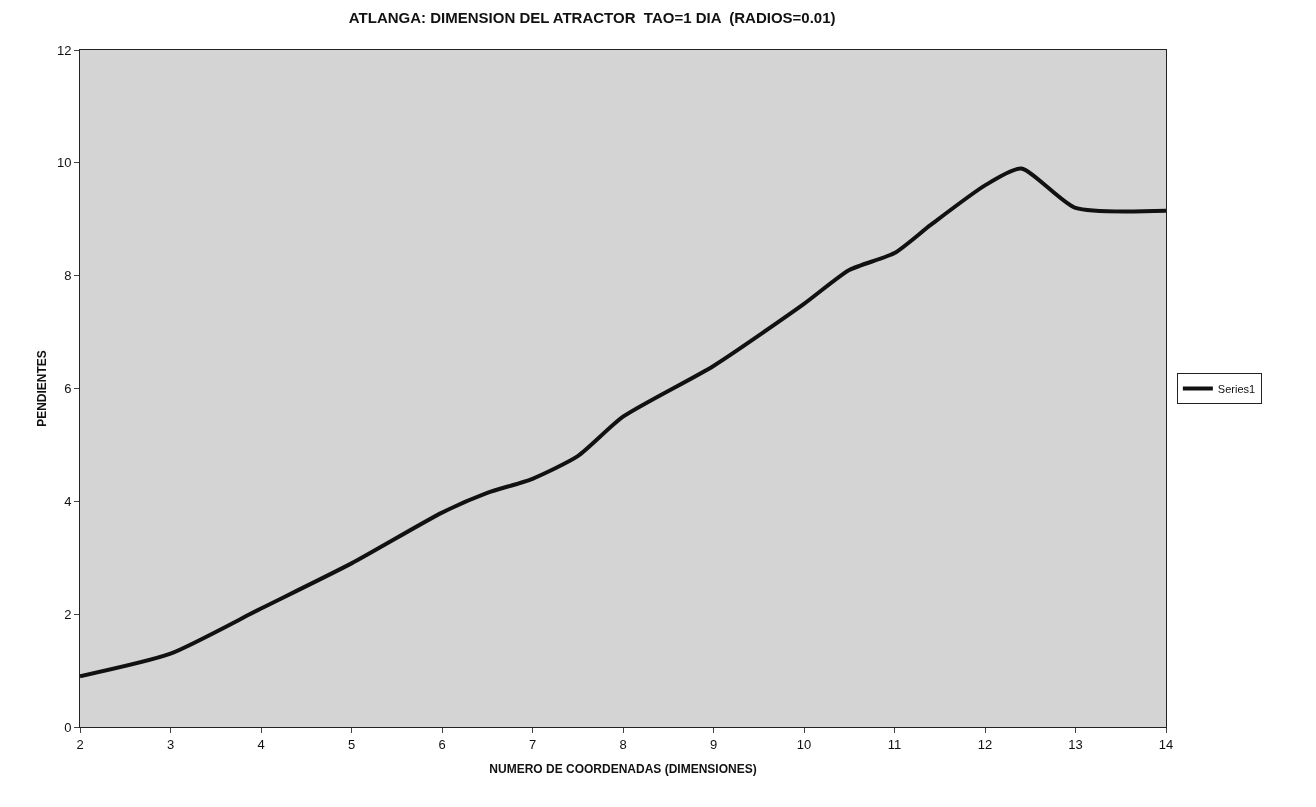 The width and height of the screenshot is (1316, 807). I want to click on x-tick-label: 13, so click(1075, 744).